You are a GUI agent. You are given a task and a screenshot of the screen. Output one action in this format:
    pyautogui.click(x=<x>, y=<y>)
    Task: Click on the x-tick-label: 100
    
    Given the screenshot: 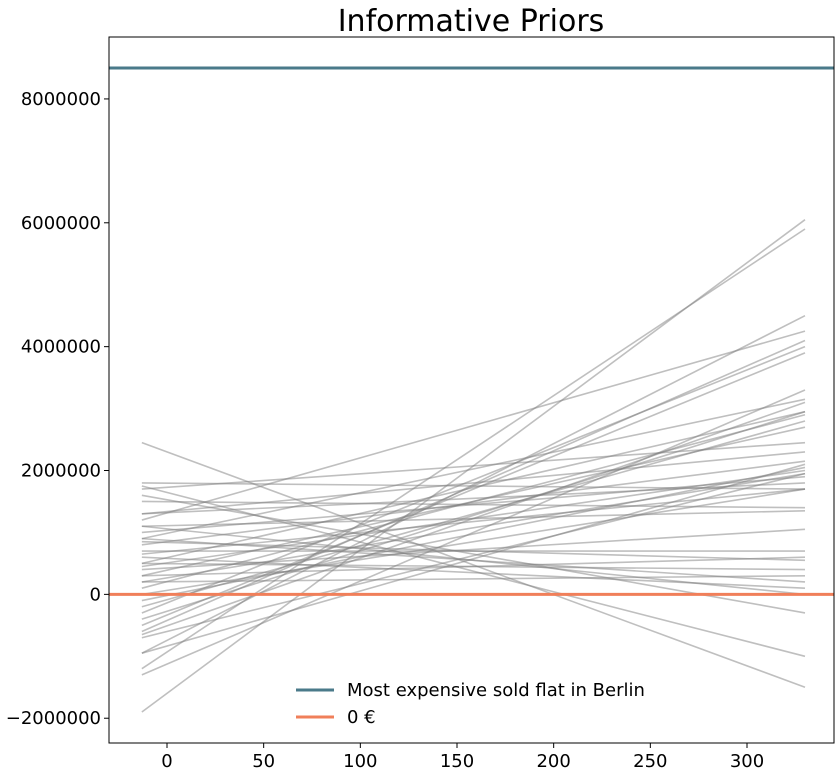 What is the action you would take?
    pyautogui.click(x=360, y=761)
    